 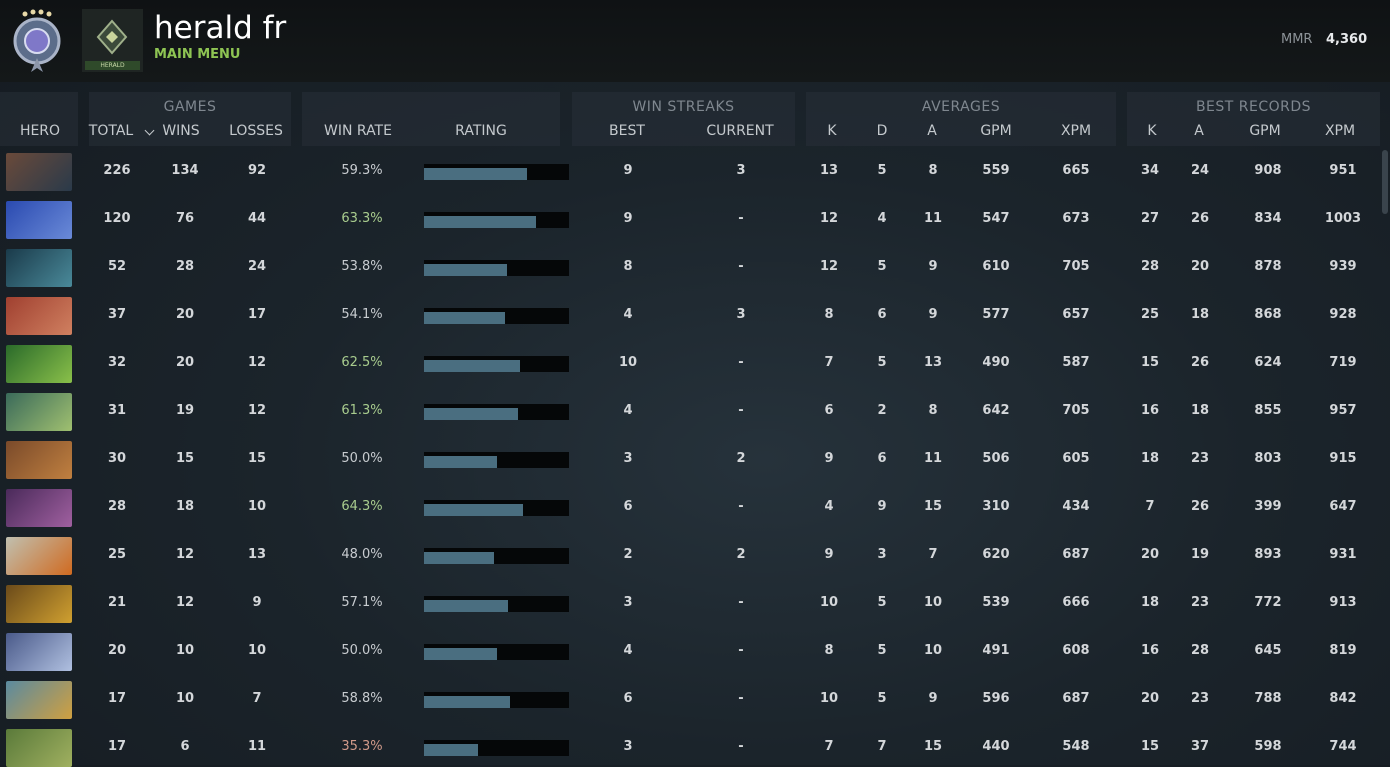 What do you see at coordinates (481, 131) in the screenshot?
I see `column-header: RATING` at bounding box center [481, 131].